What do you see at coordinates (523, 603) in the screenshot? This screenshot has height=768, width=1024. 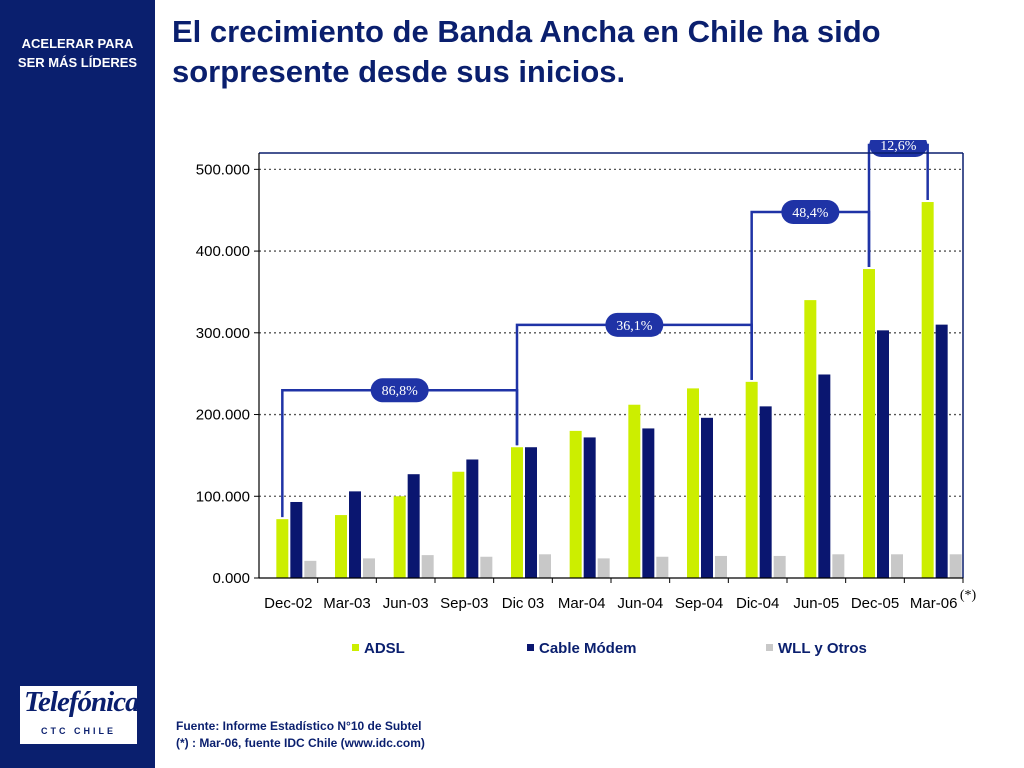 I see `x-tick-label: Dic 03` at bounding box center [523, 603].